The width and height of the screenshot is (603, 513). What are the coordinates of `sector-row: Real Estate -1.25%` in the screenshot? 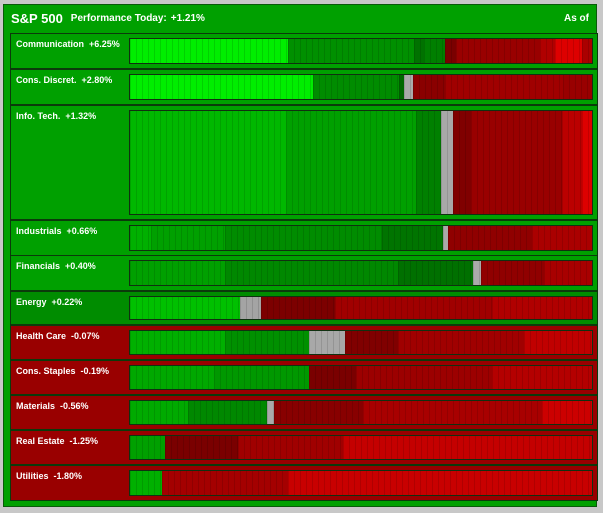 It's located at (304, 447).